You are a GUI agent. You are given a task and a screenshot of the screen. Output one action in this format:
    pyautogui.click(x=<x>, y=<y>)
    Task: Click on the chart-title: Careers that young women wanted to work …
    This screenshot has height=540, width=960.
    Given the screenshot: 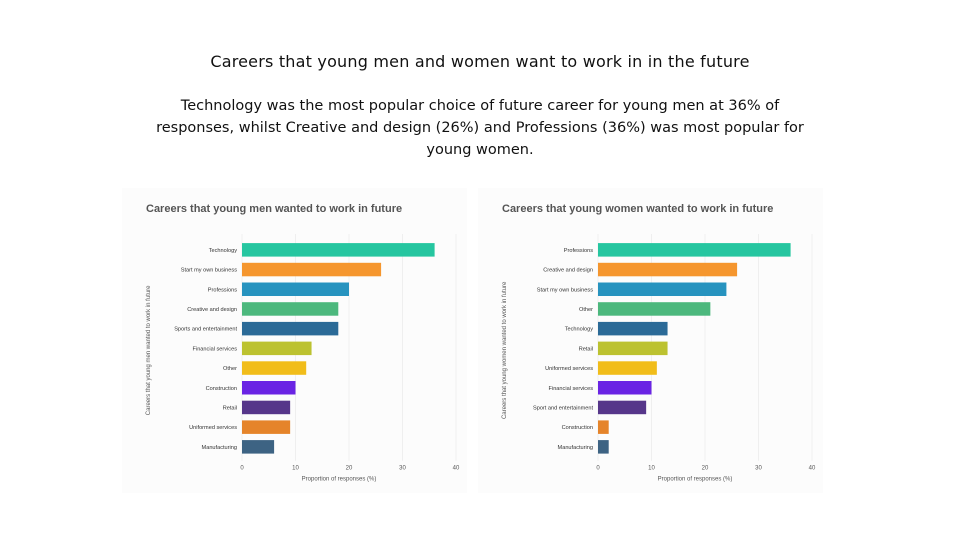 What is the action you would take?
    pyautogui.click(x=637, y=209)
    